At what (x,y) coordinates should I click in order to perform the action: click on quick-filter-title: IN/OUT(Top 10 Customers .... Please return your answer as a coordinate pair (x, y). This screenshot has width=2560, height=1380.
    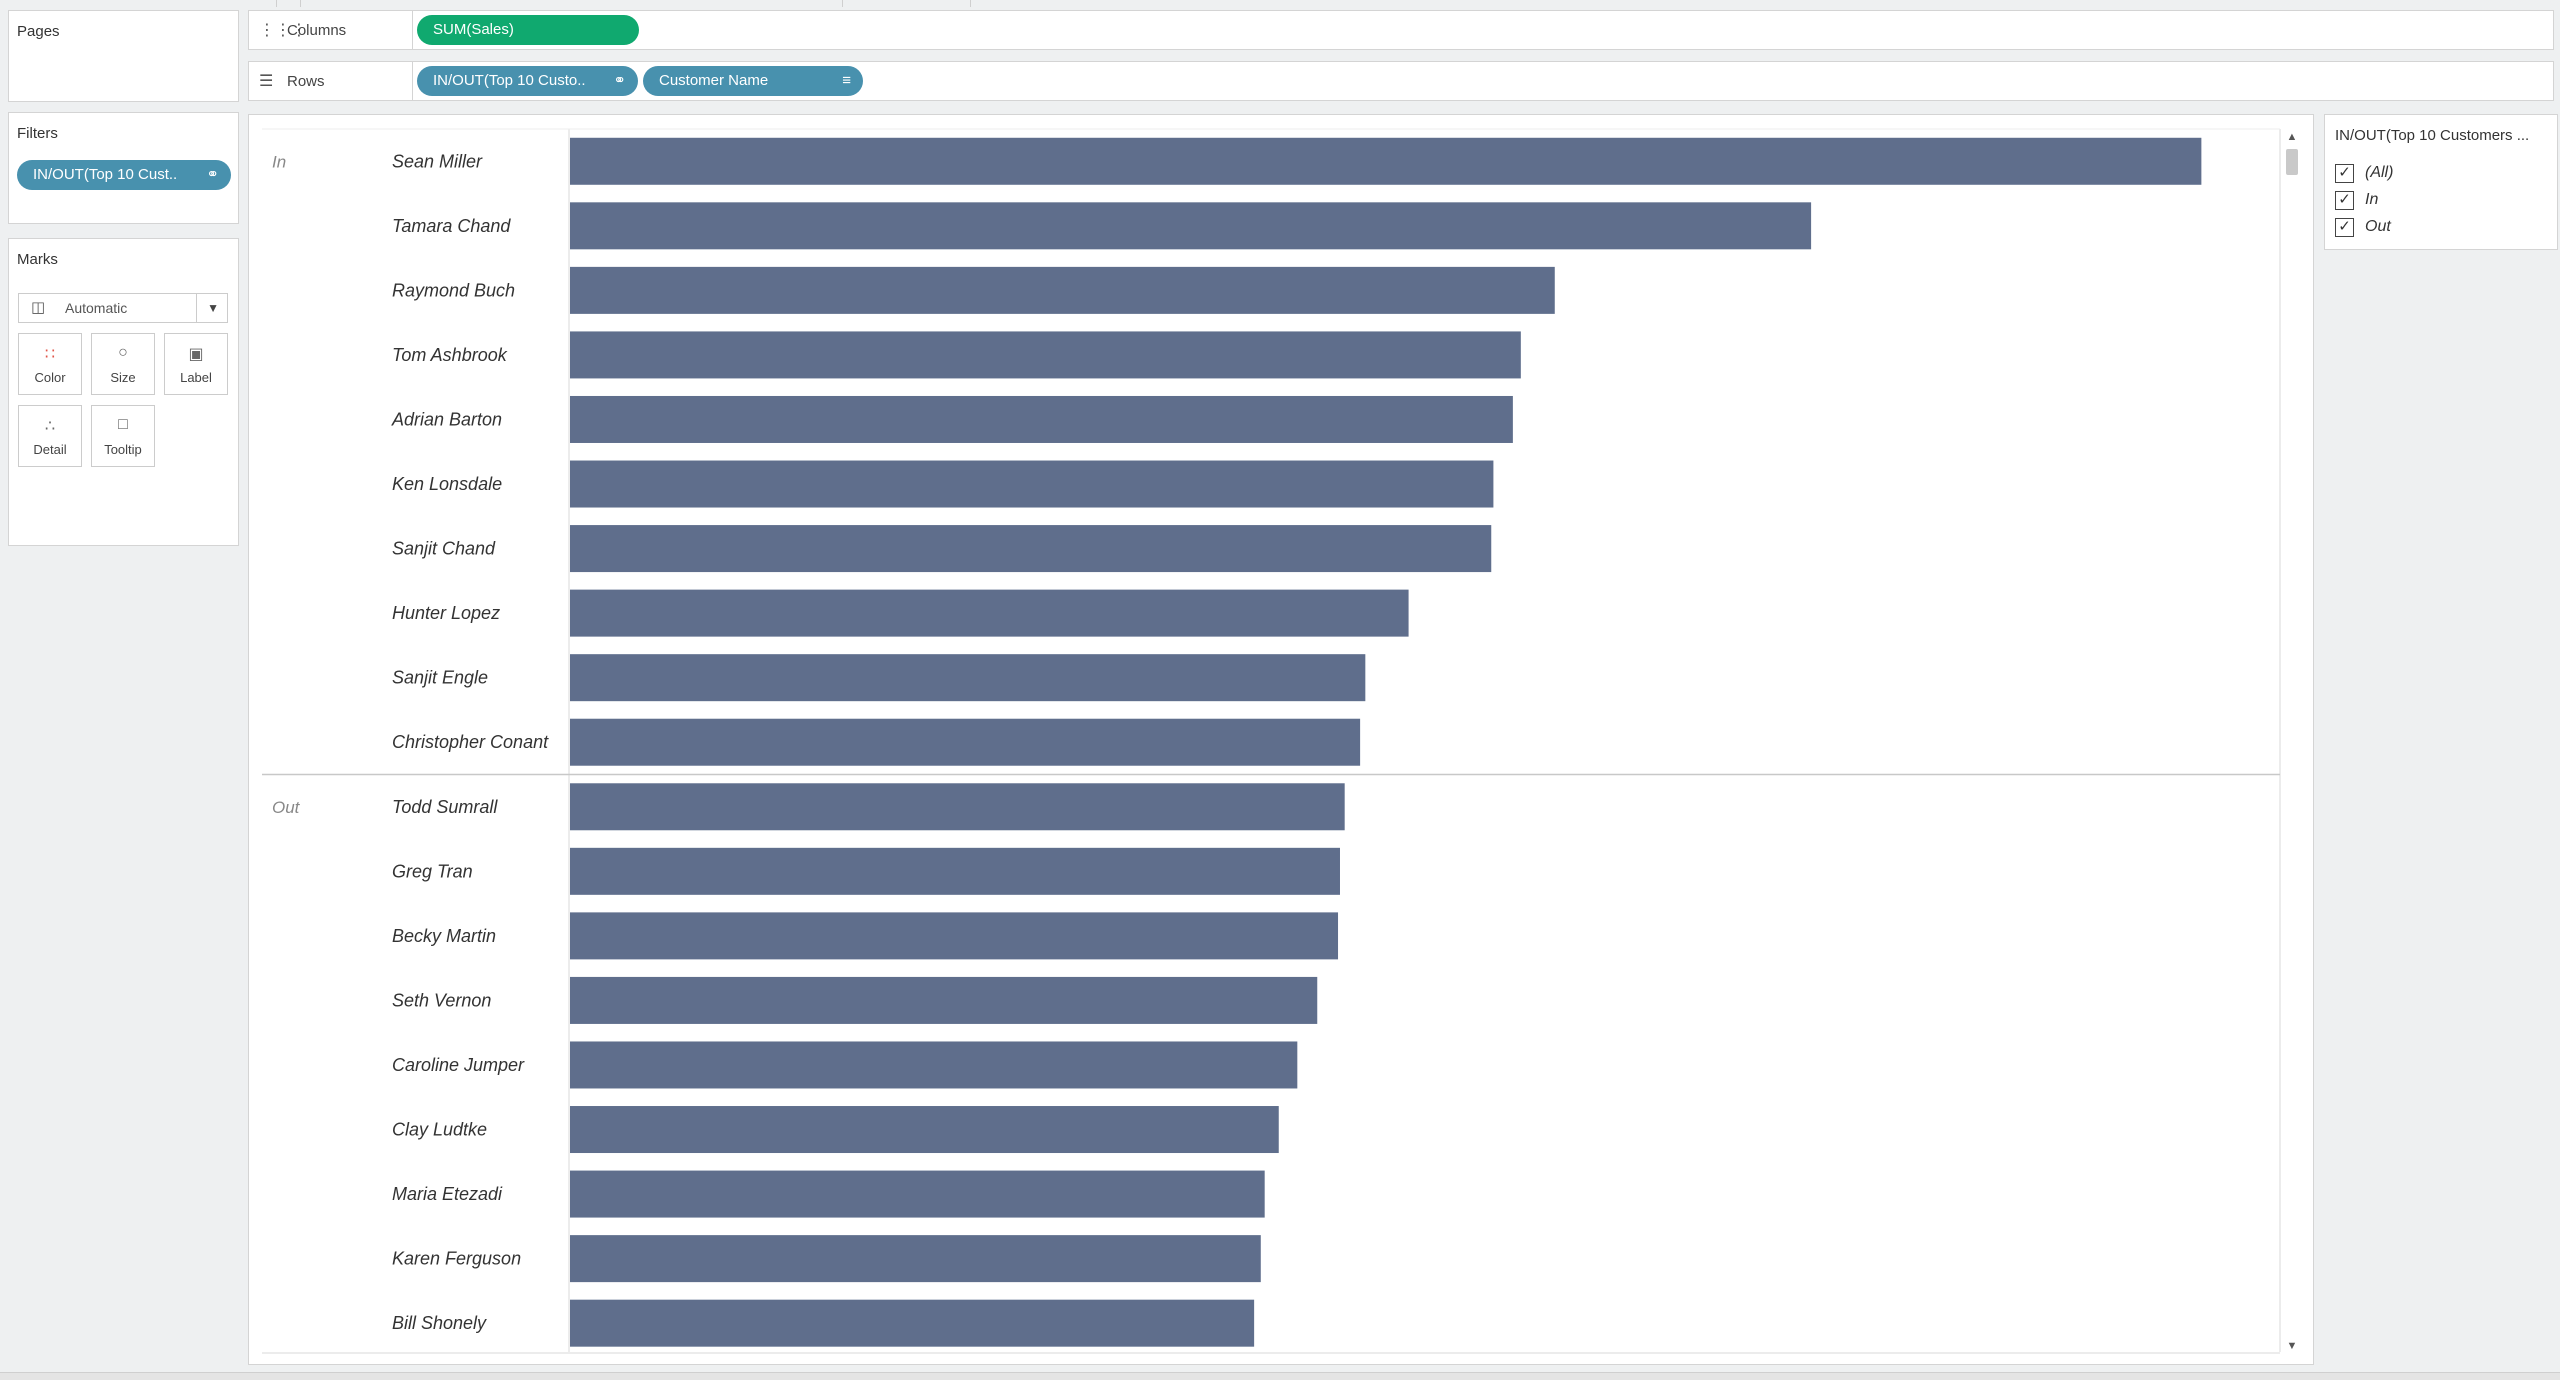
    Looking at the image, I should click on (2432, 135).